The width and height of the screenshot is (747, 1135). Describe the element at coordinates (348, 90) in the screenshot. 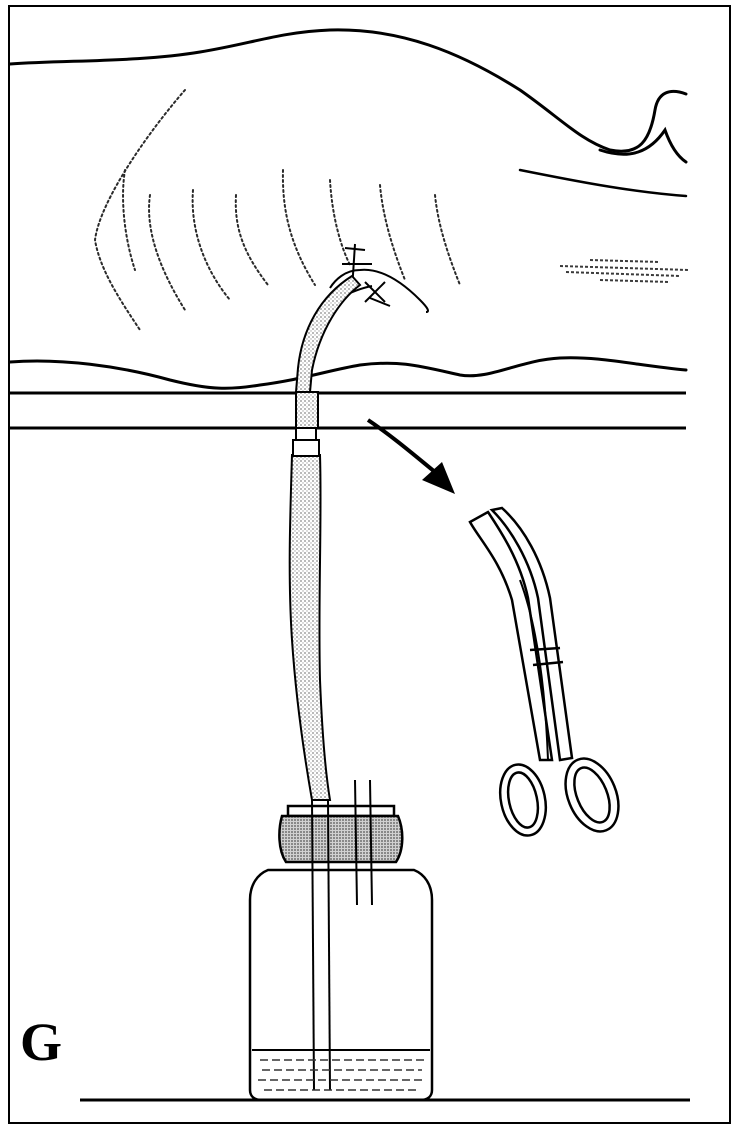

I see `body-upper-contour` at that location.